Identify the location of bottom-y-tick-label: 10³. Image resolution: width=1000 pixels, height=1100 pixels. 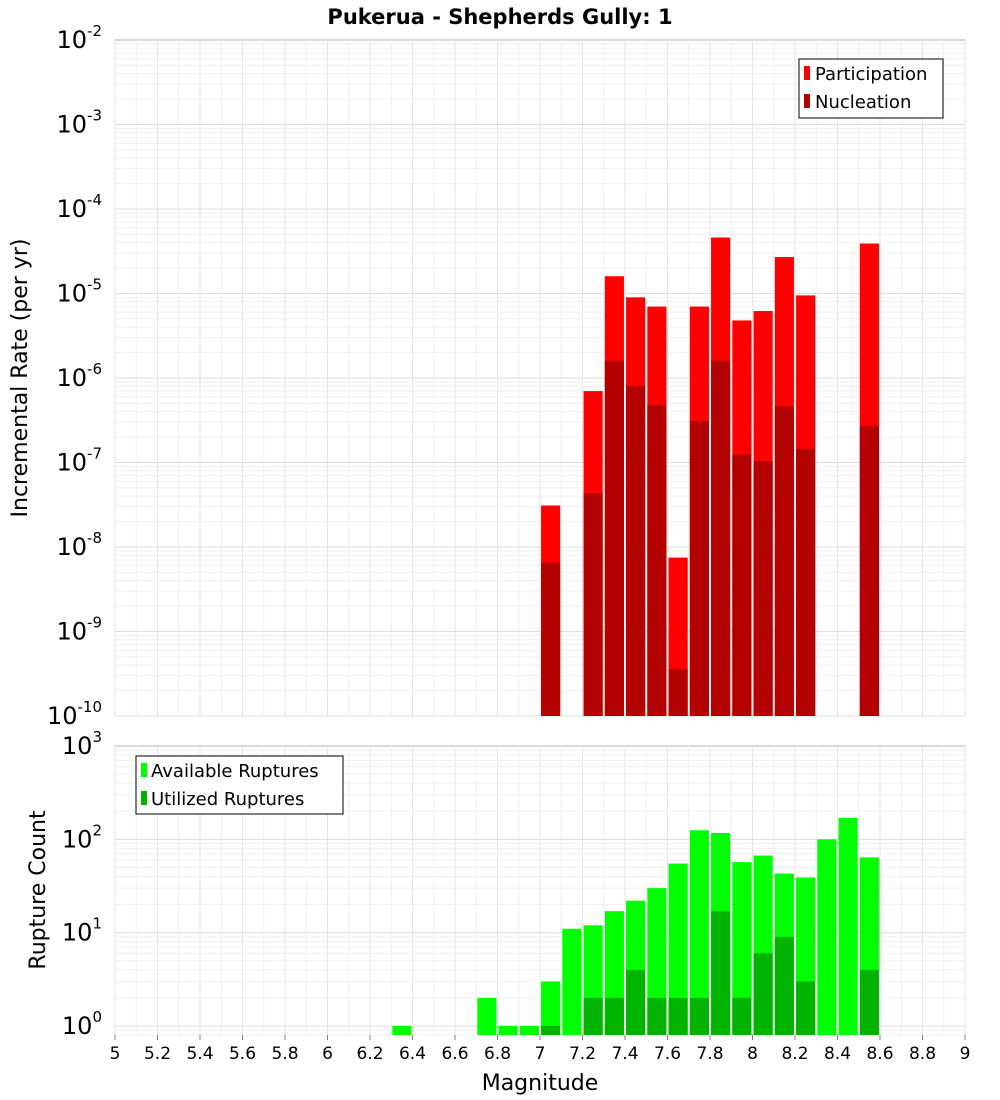
(82, 744).